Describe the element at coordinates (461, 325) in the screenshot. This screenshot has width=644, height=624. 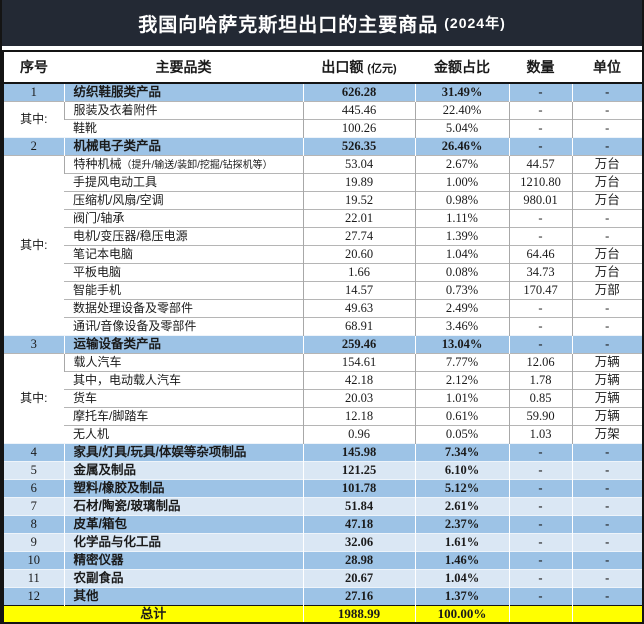
I see `share-cell: 3.46%` at that location.